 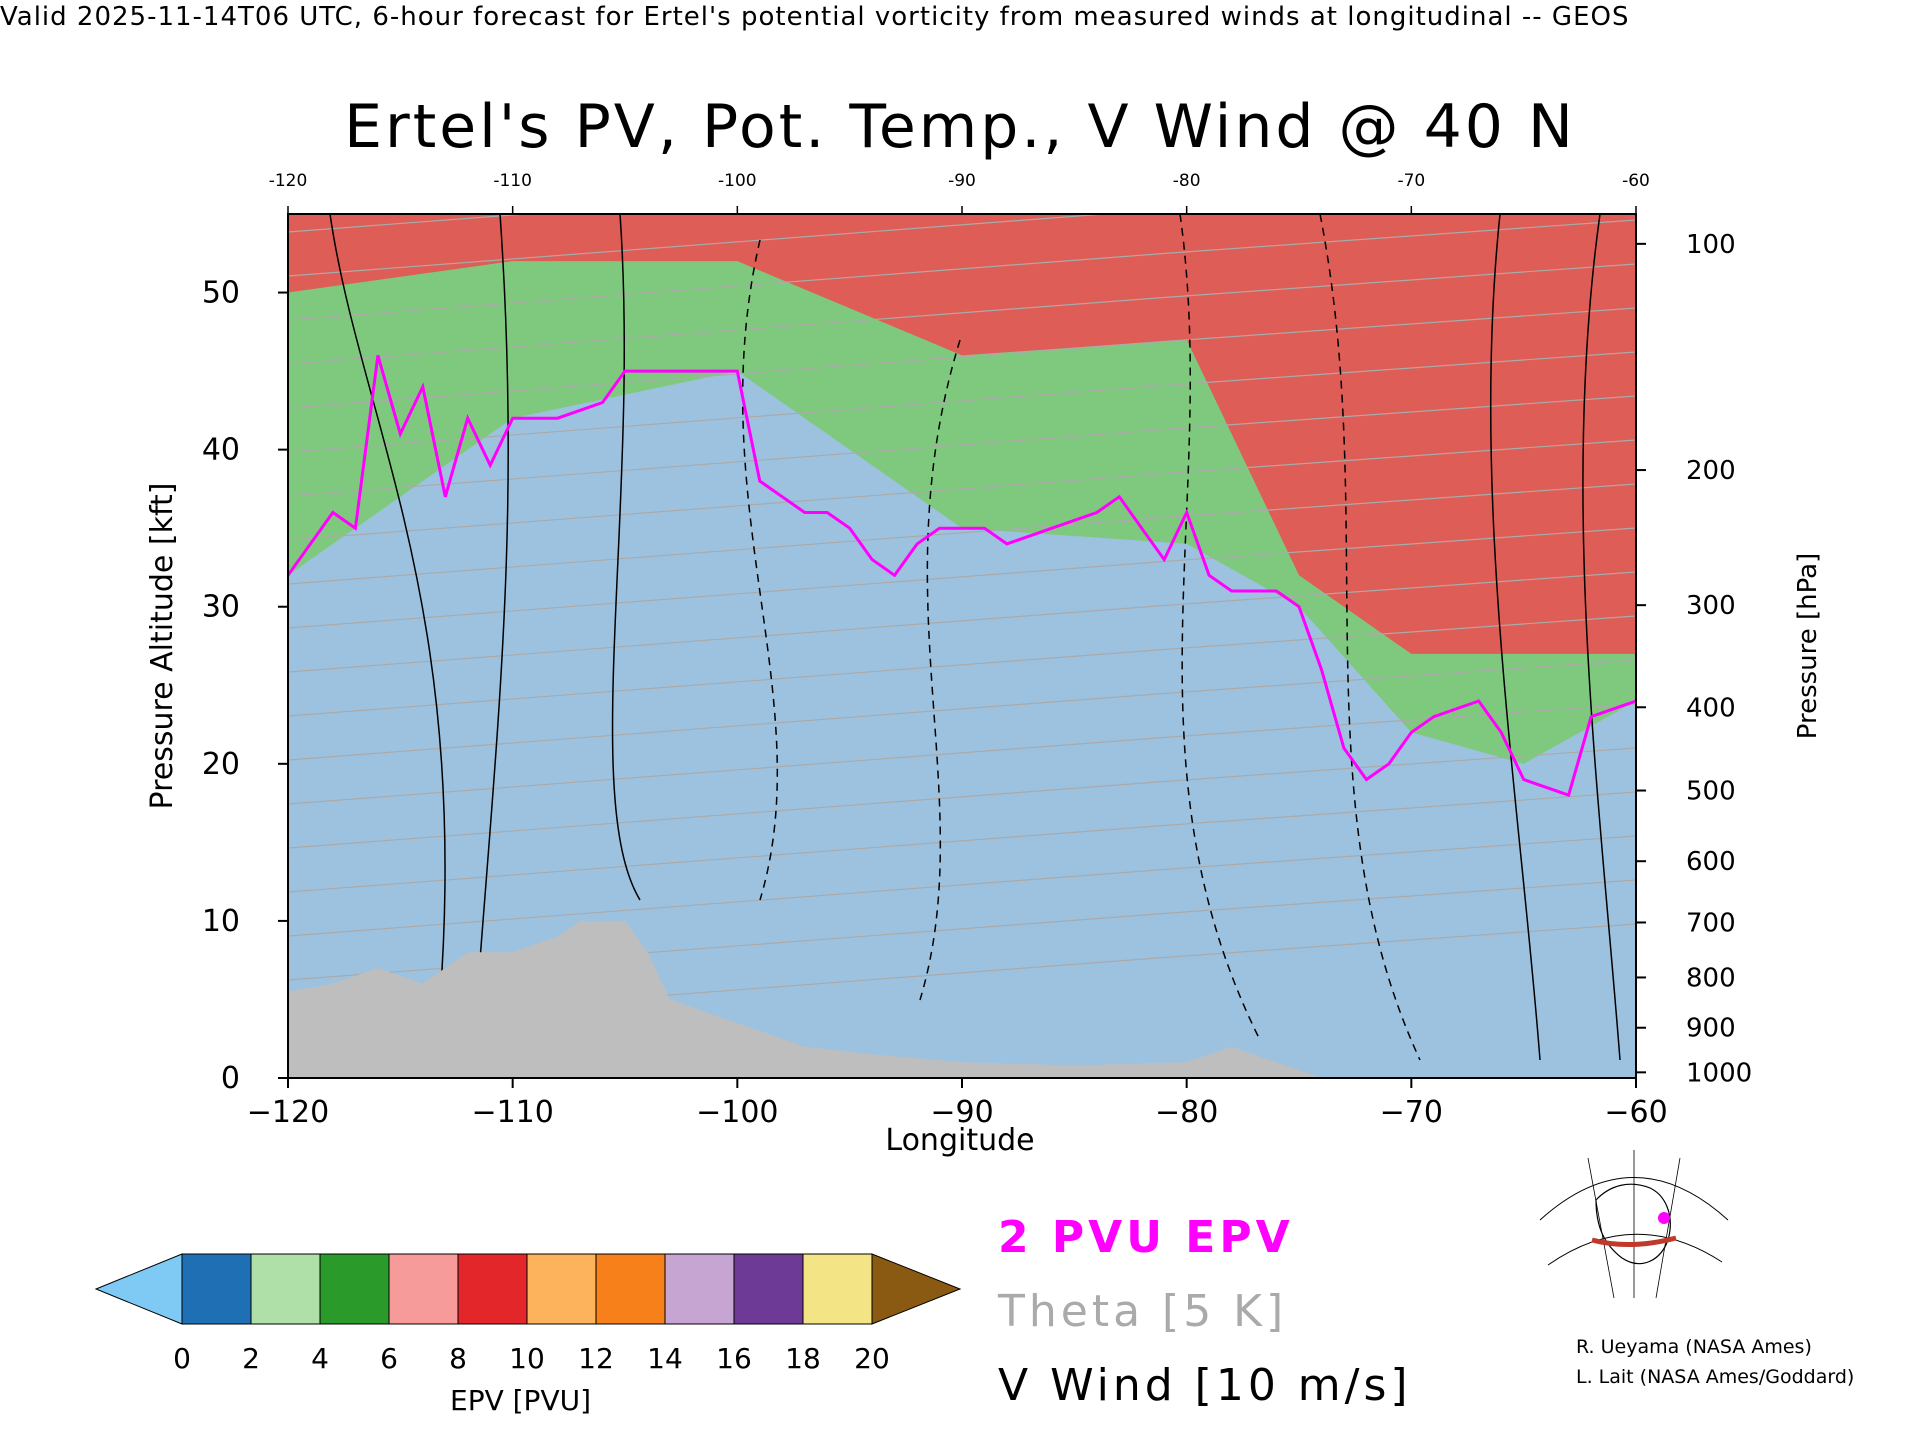 What do you see at coordinates (734, 1358) in the screenshot?
I see `colorbar-tick-label: 16` at bounding box center [734, 1358].